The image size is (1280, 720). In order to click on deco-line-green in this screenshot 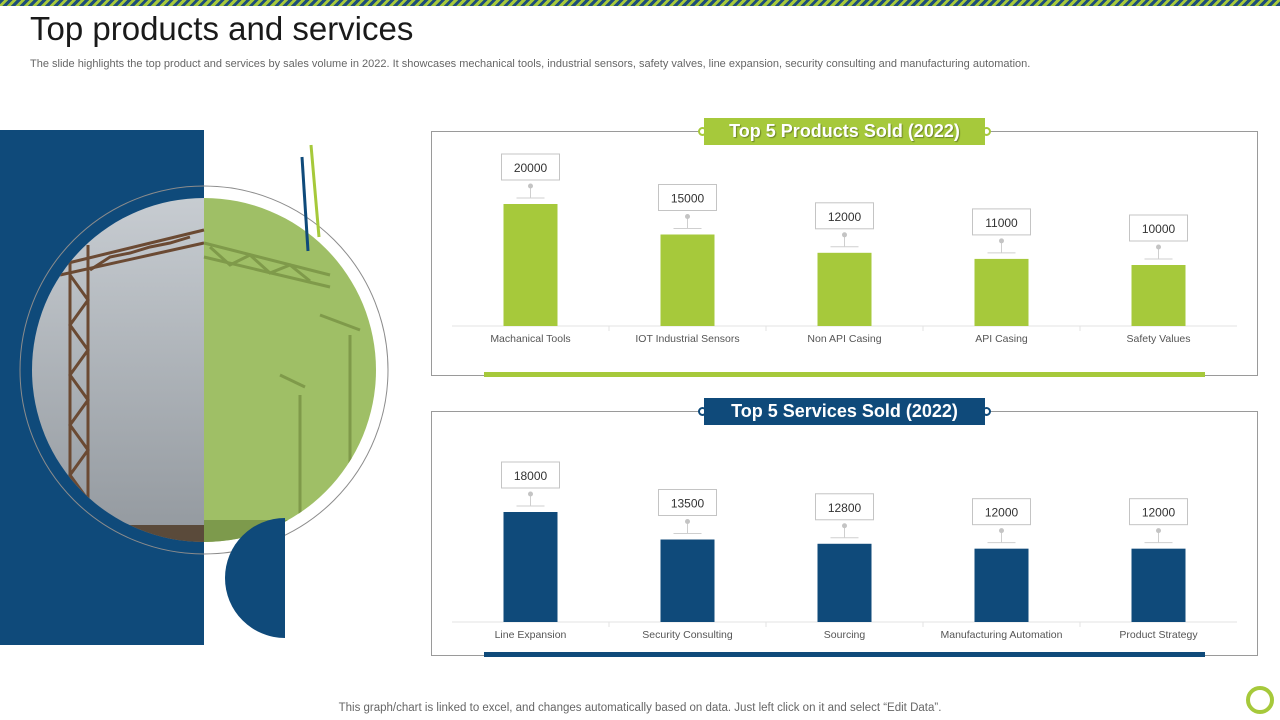, I will do `click(315, 191)`.